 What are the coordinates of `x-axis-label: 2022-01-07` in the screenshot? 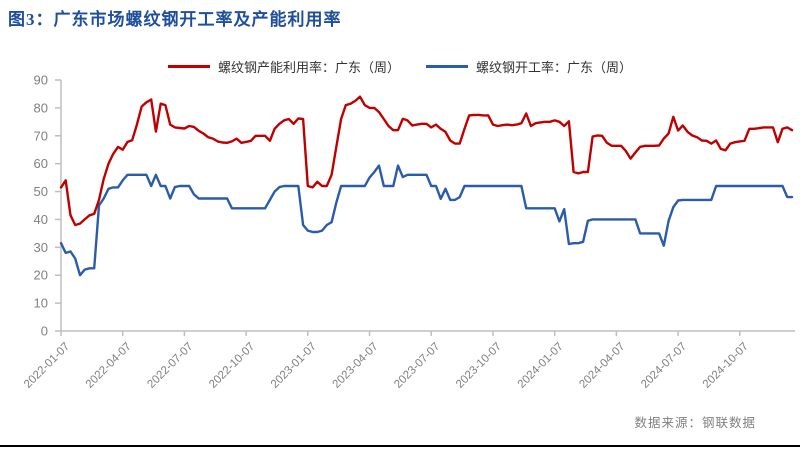 It's located at (47, 366).